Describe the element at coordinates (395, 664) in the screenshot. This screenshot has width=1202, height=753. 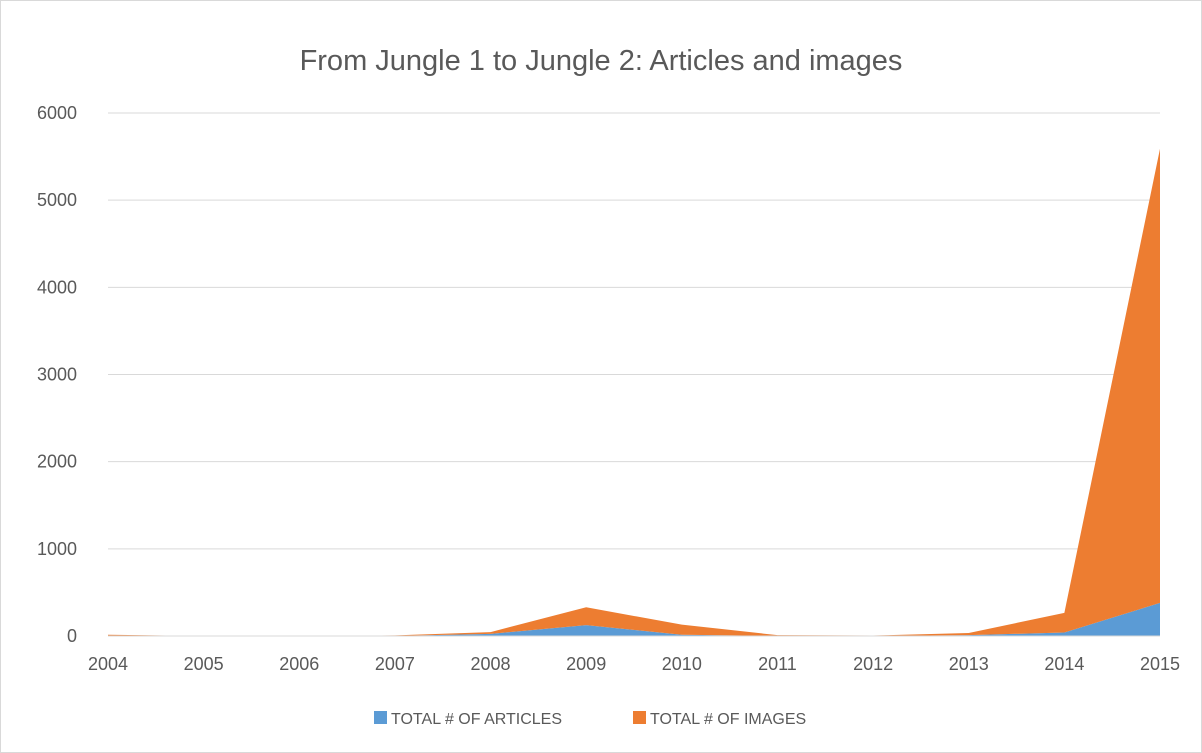
I see `x-tick-label: 2007` at that location.